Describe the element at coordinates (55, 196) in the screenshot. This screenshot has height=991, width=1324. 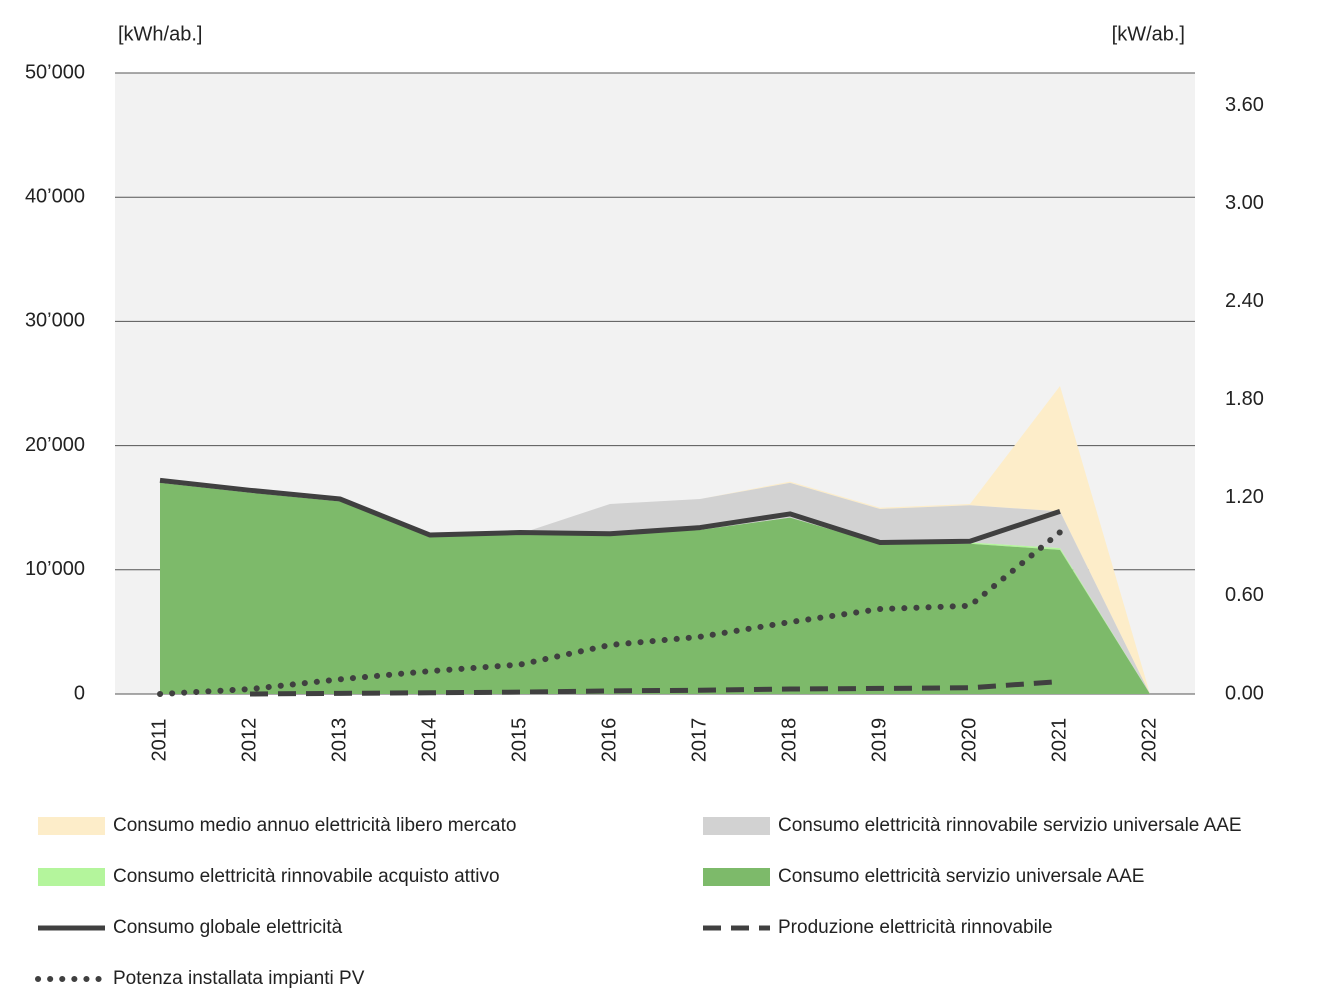
I see `y-tick-label: 40’000` at that location.